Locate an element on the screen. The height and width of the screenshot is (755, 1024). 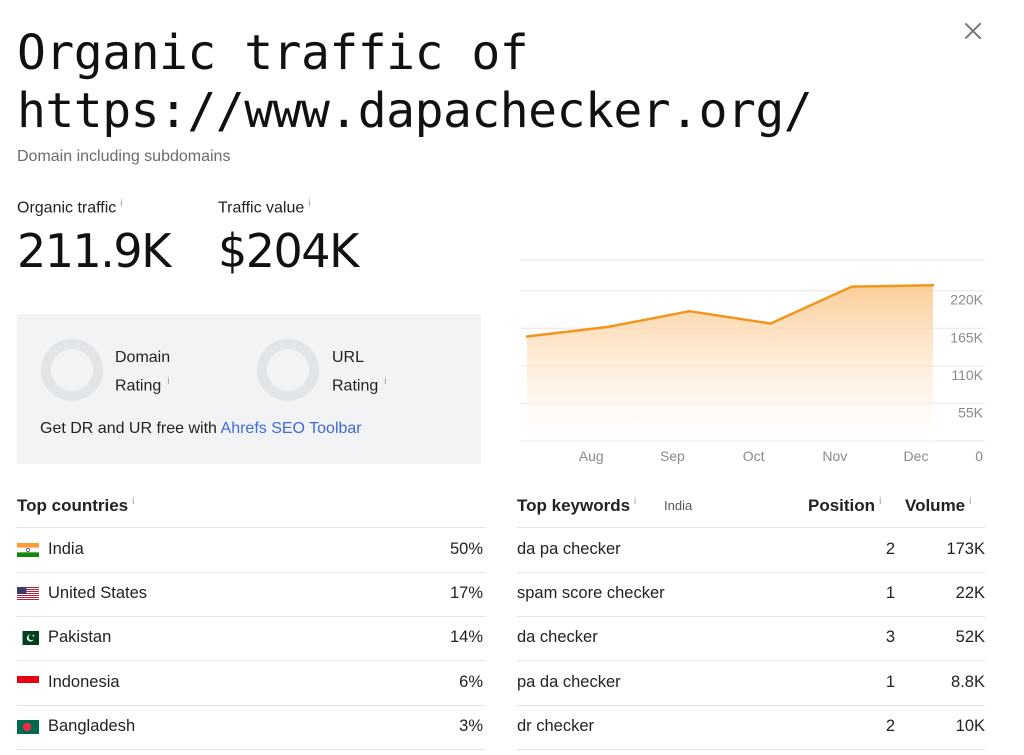
url-rating-line2: Rating is located at coordinates (355, 386).